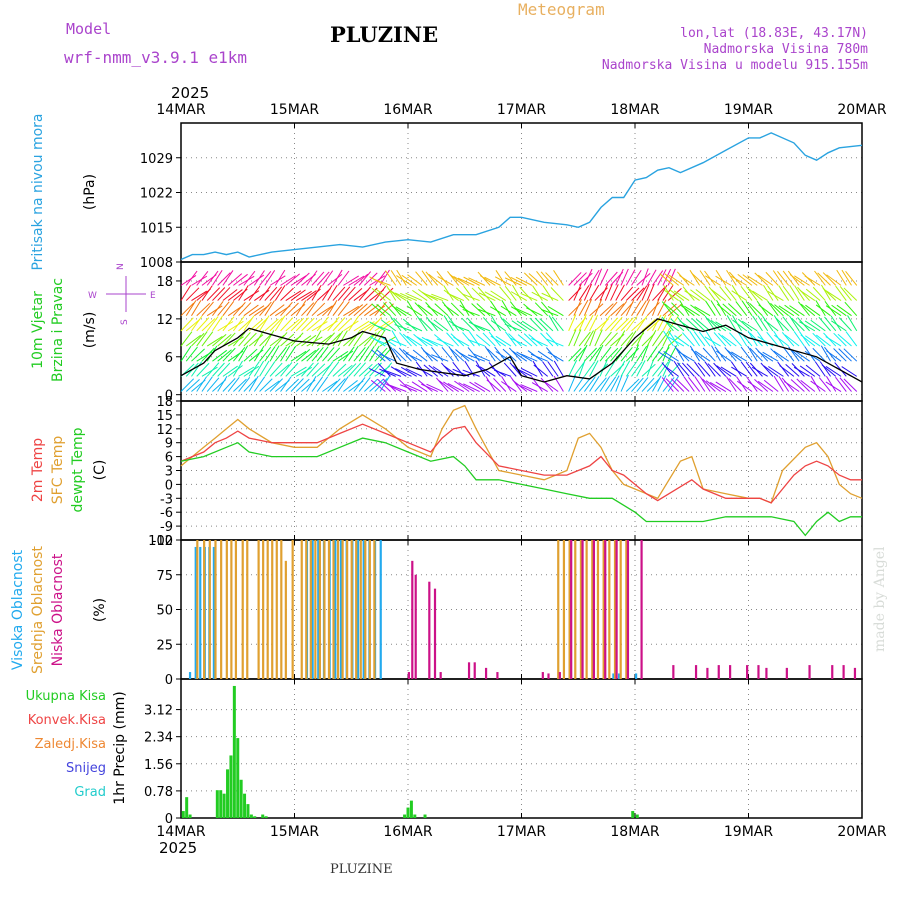 The image size is (900, 900). Describe the element at coordinates (178, 848) in the screenshot. I see `year-label-bottom: 2025` at that location.